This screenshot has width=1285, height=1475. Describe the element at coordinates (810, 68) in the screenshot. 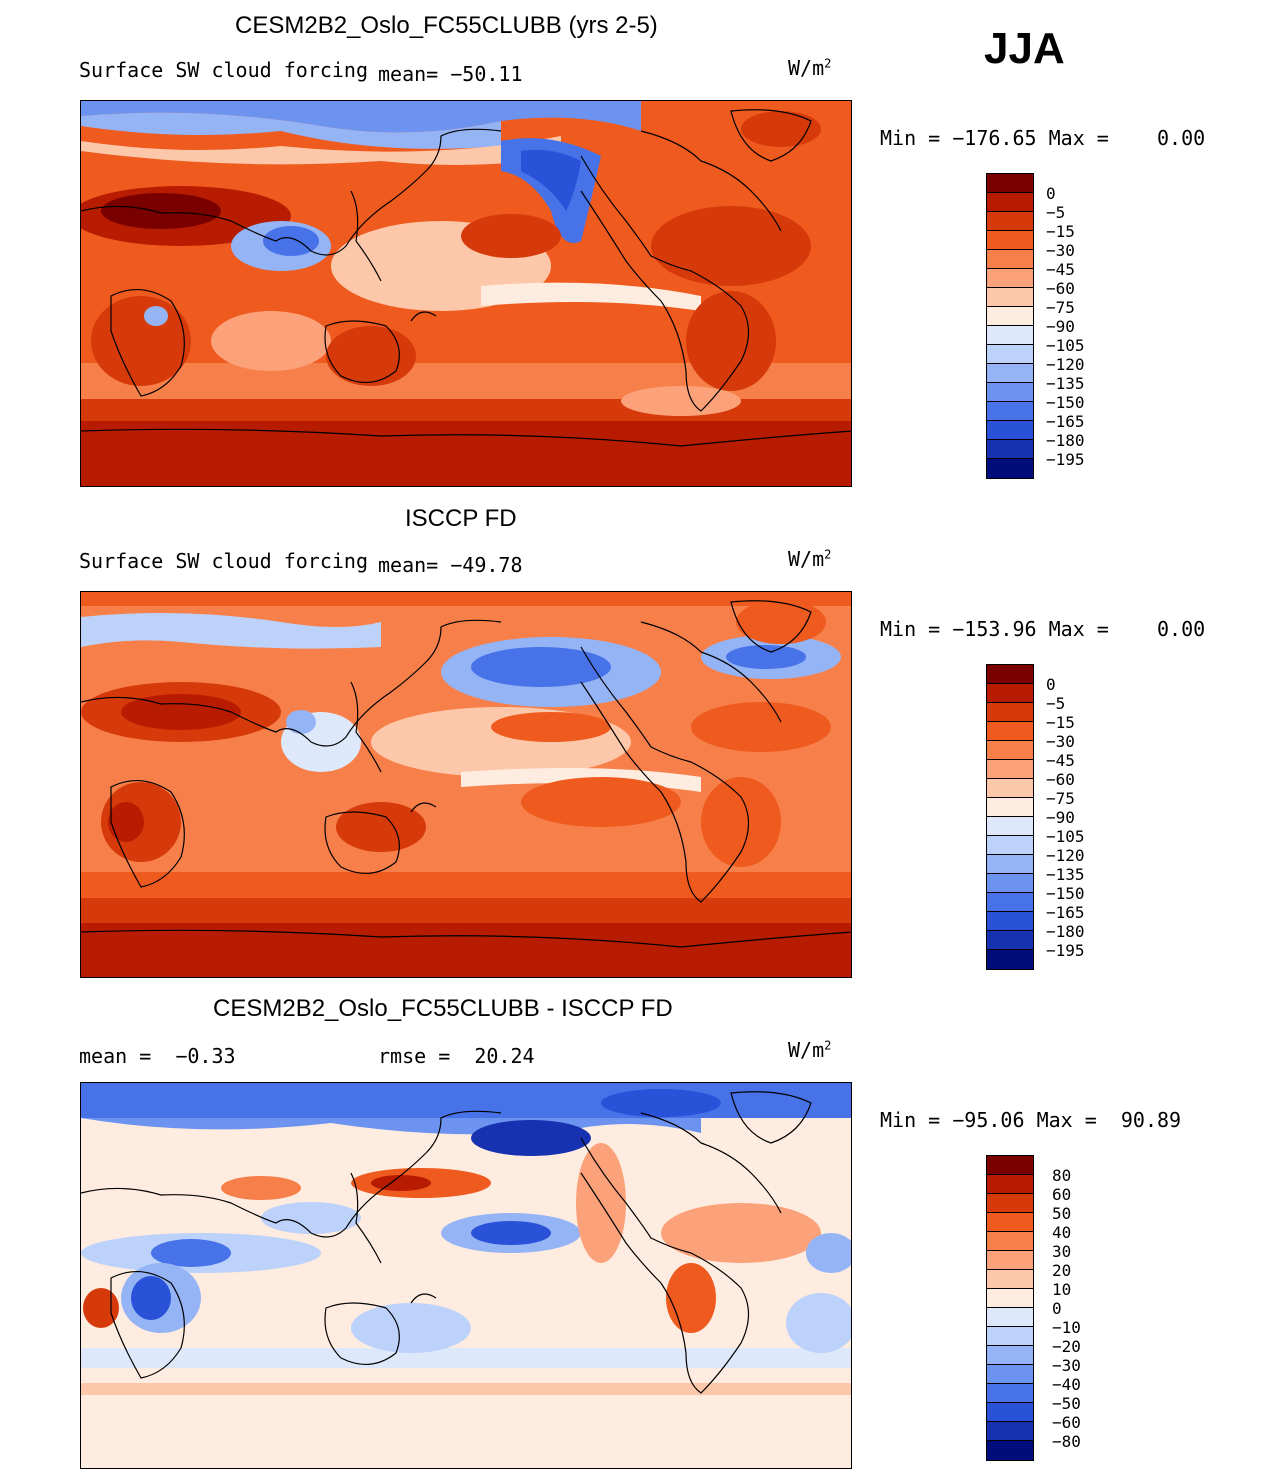

I see `panel-1-units: W/m2` at that location.